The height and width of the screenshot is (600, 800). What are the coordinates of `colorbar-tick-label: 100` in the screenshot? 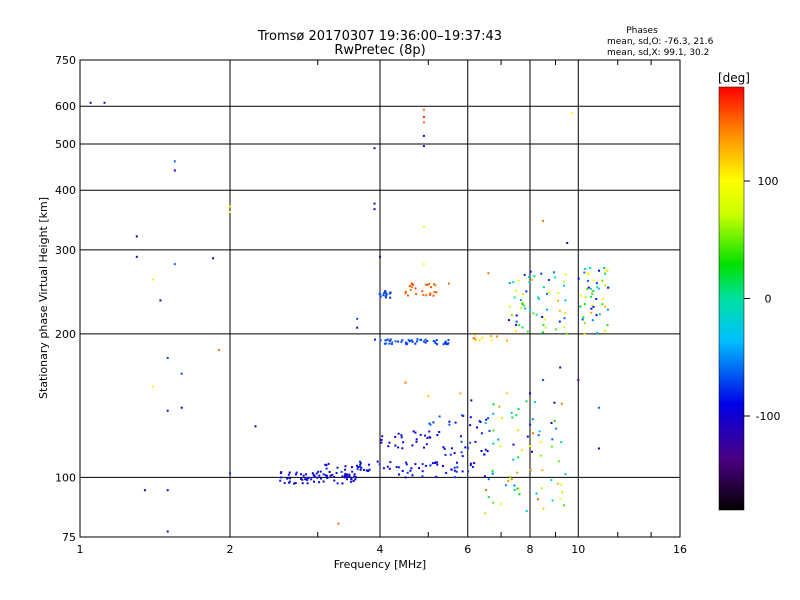 It's located at (768, 181).